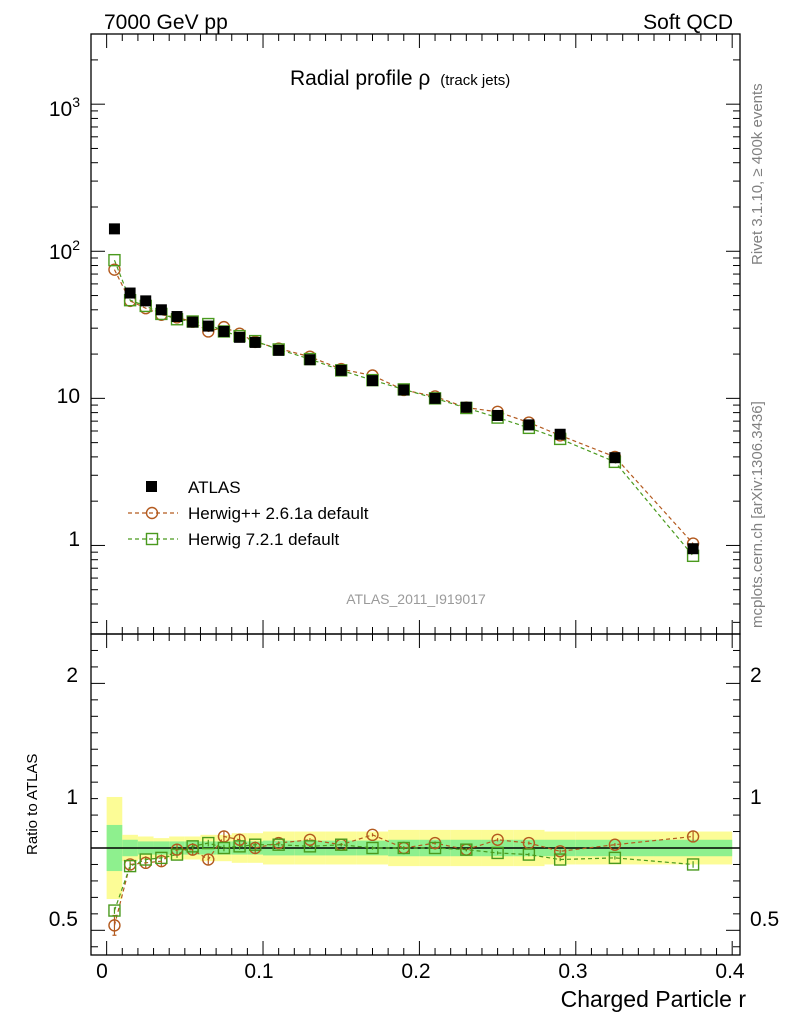 Image resolution: width=786 pixels, height=1024 pixels. Describe the element at coordinates (72, 797) in the screenshot. I see `ratio-y-tick-1-left: 1` at that location.